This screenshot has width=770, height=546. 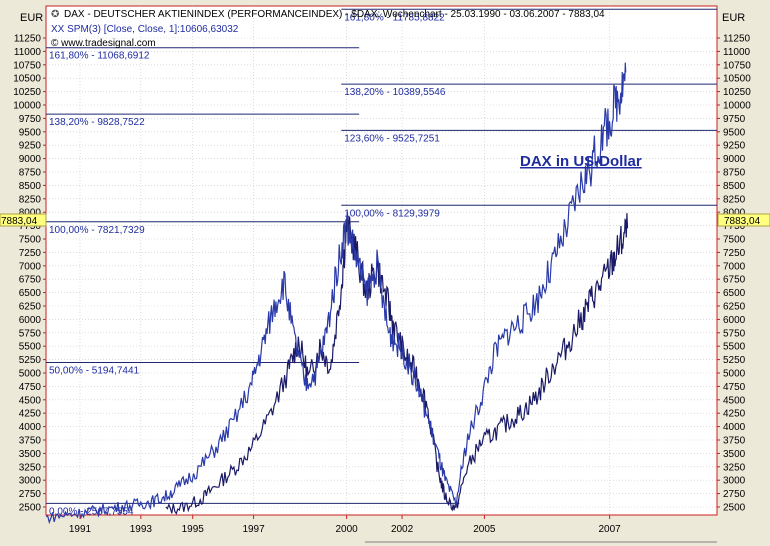 What do you see at coordinates (30, 494) in the screenshot?
I see `y-tick-label-left: 2750` at bounding box center [30, 494].